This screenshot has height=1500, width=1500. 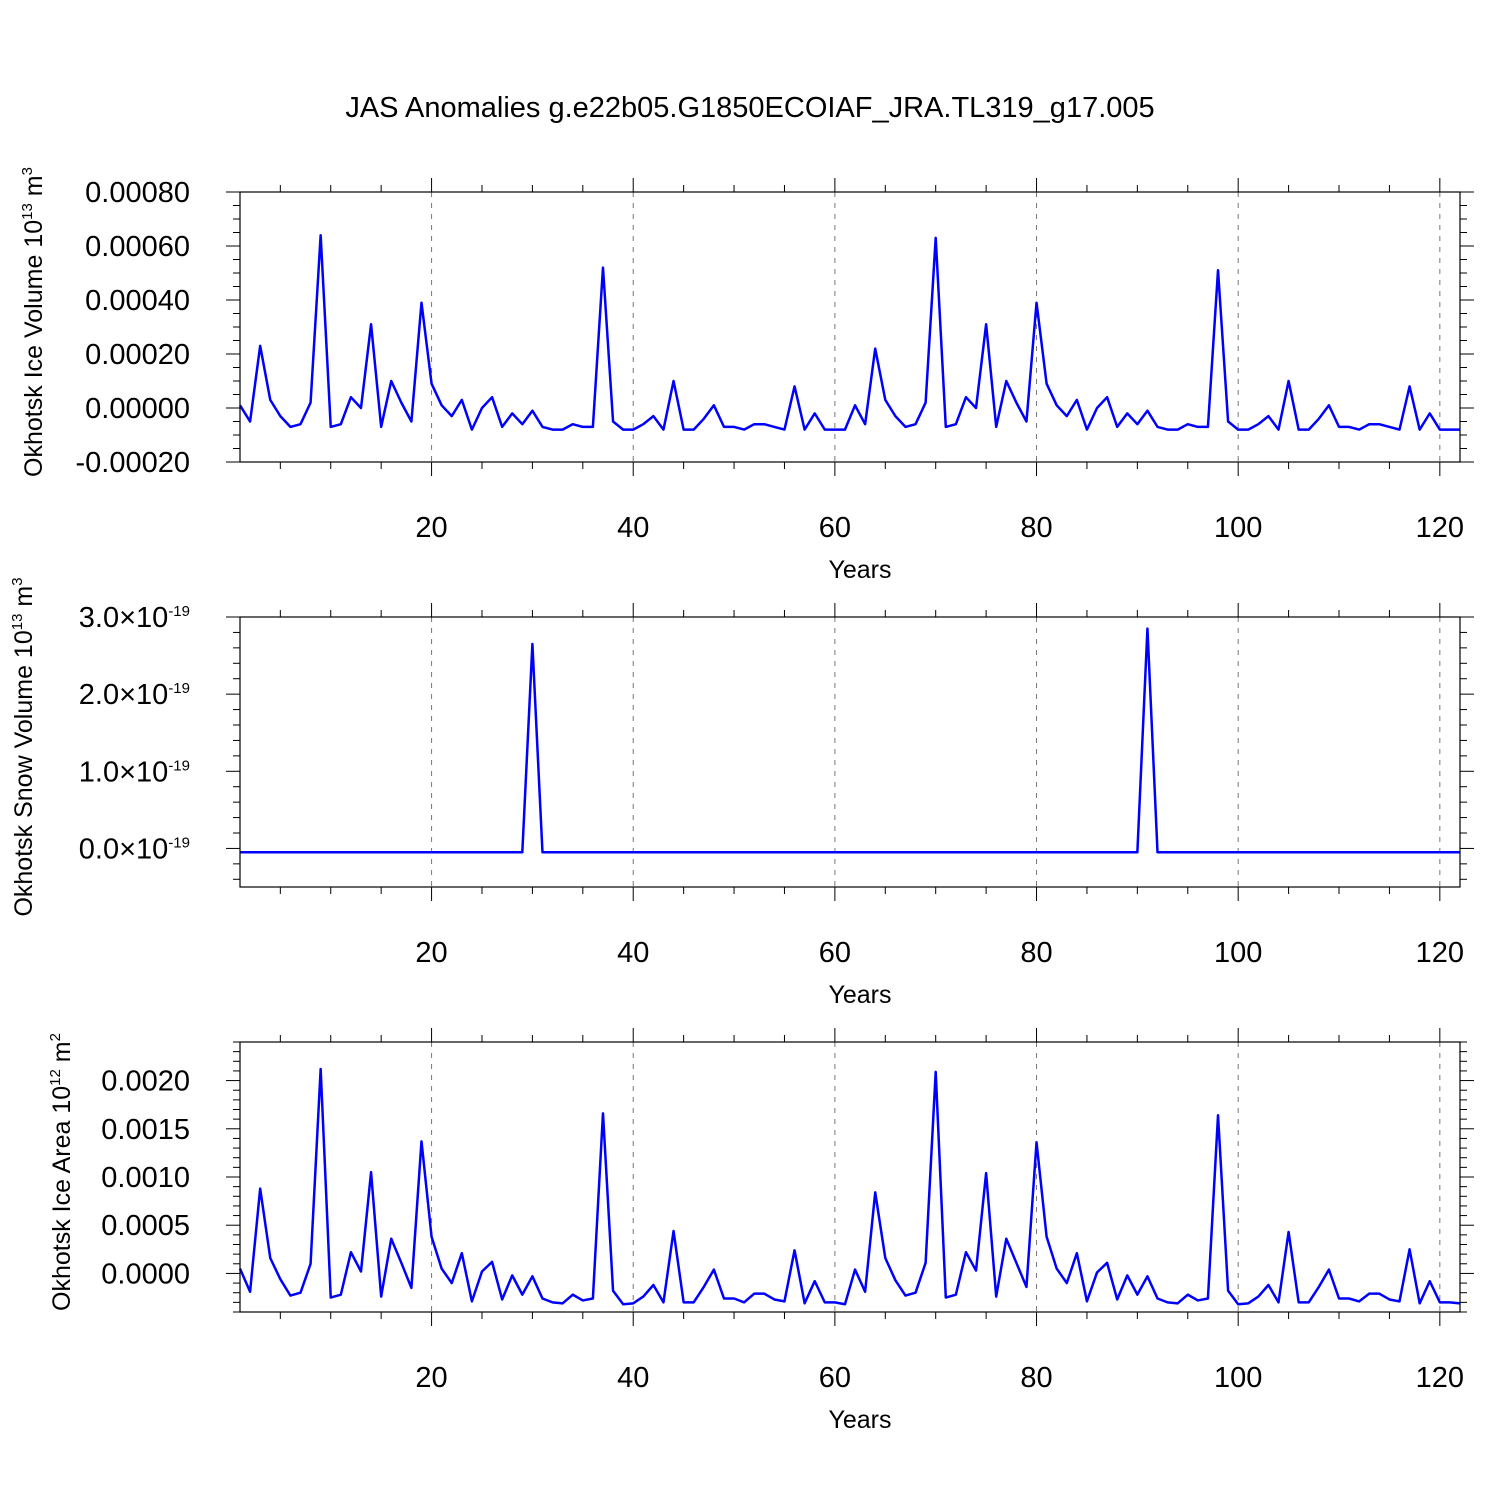 I want to click on y-tick-label: 0.00040, so click(x=137, y=301).